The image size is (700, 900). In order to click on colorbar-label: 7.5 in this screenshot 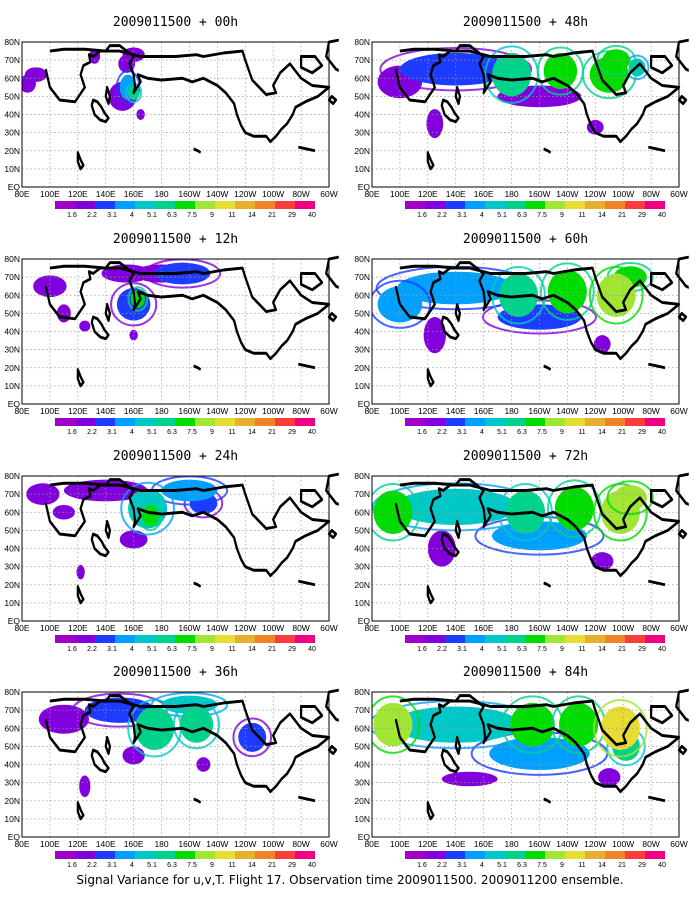, I will do `click(192, 649)`.